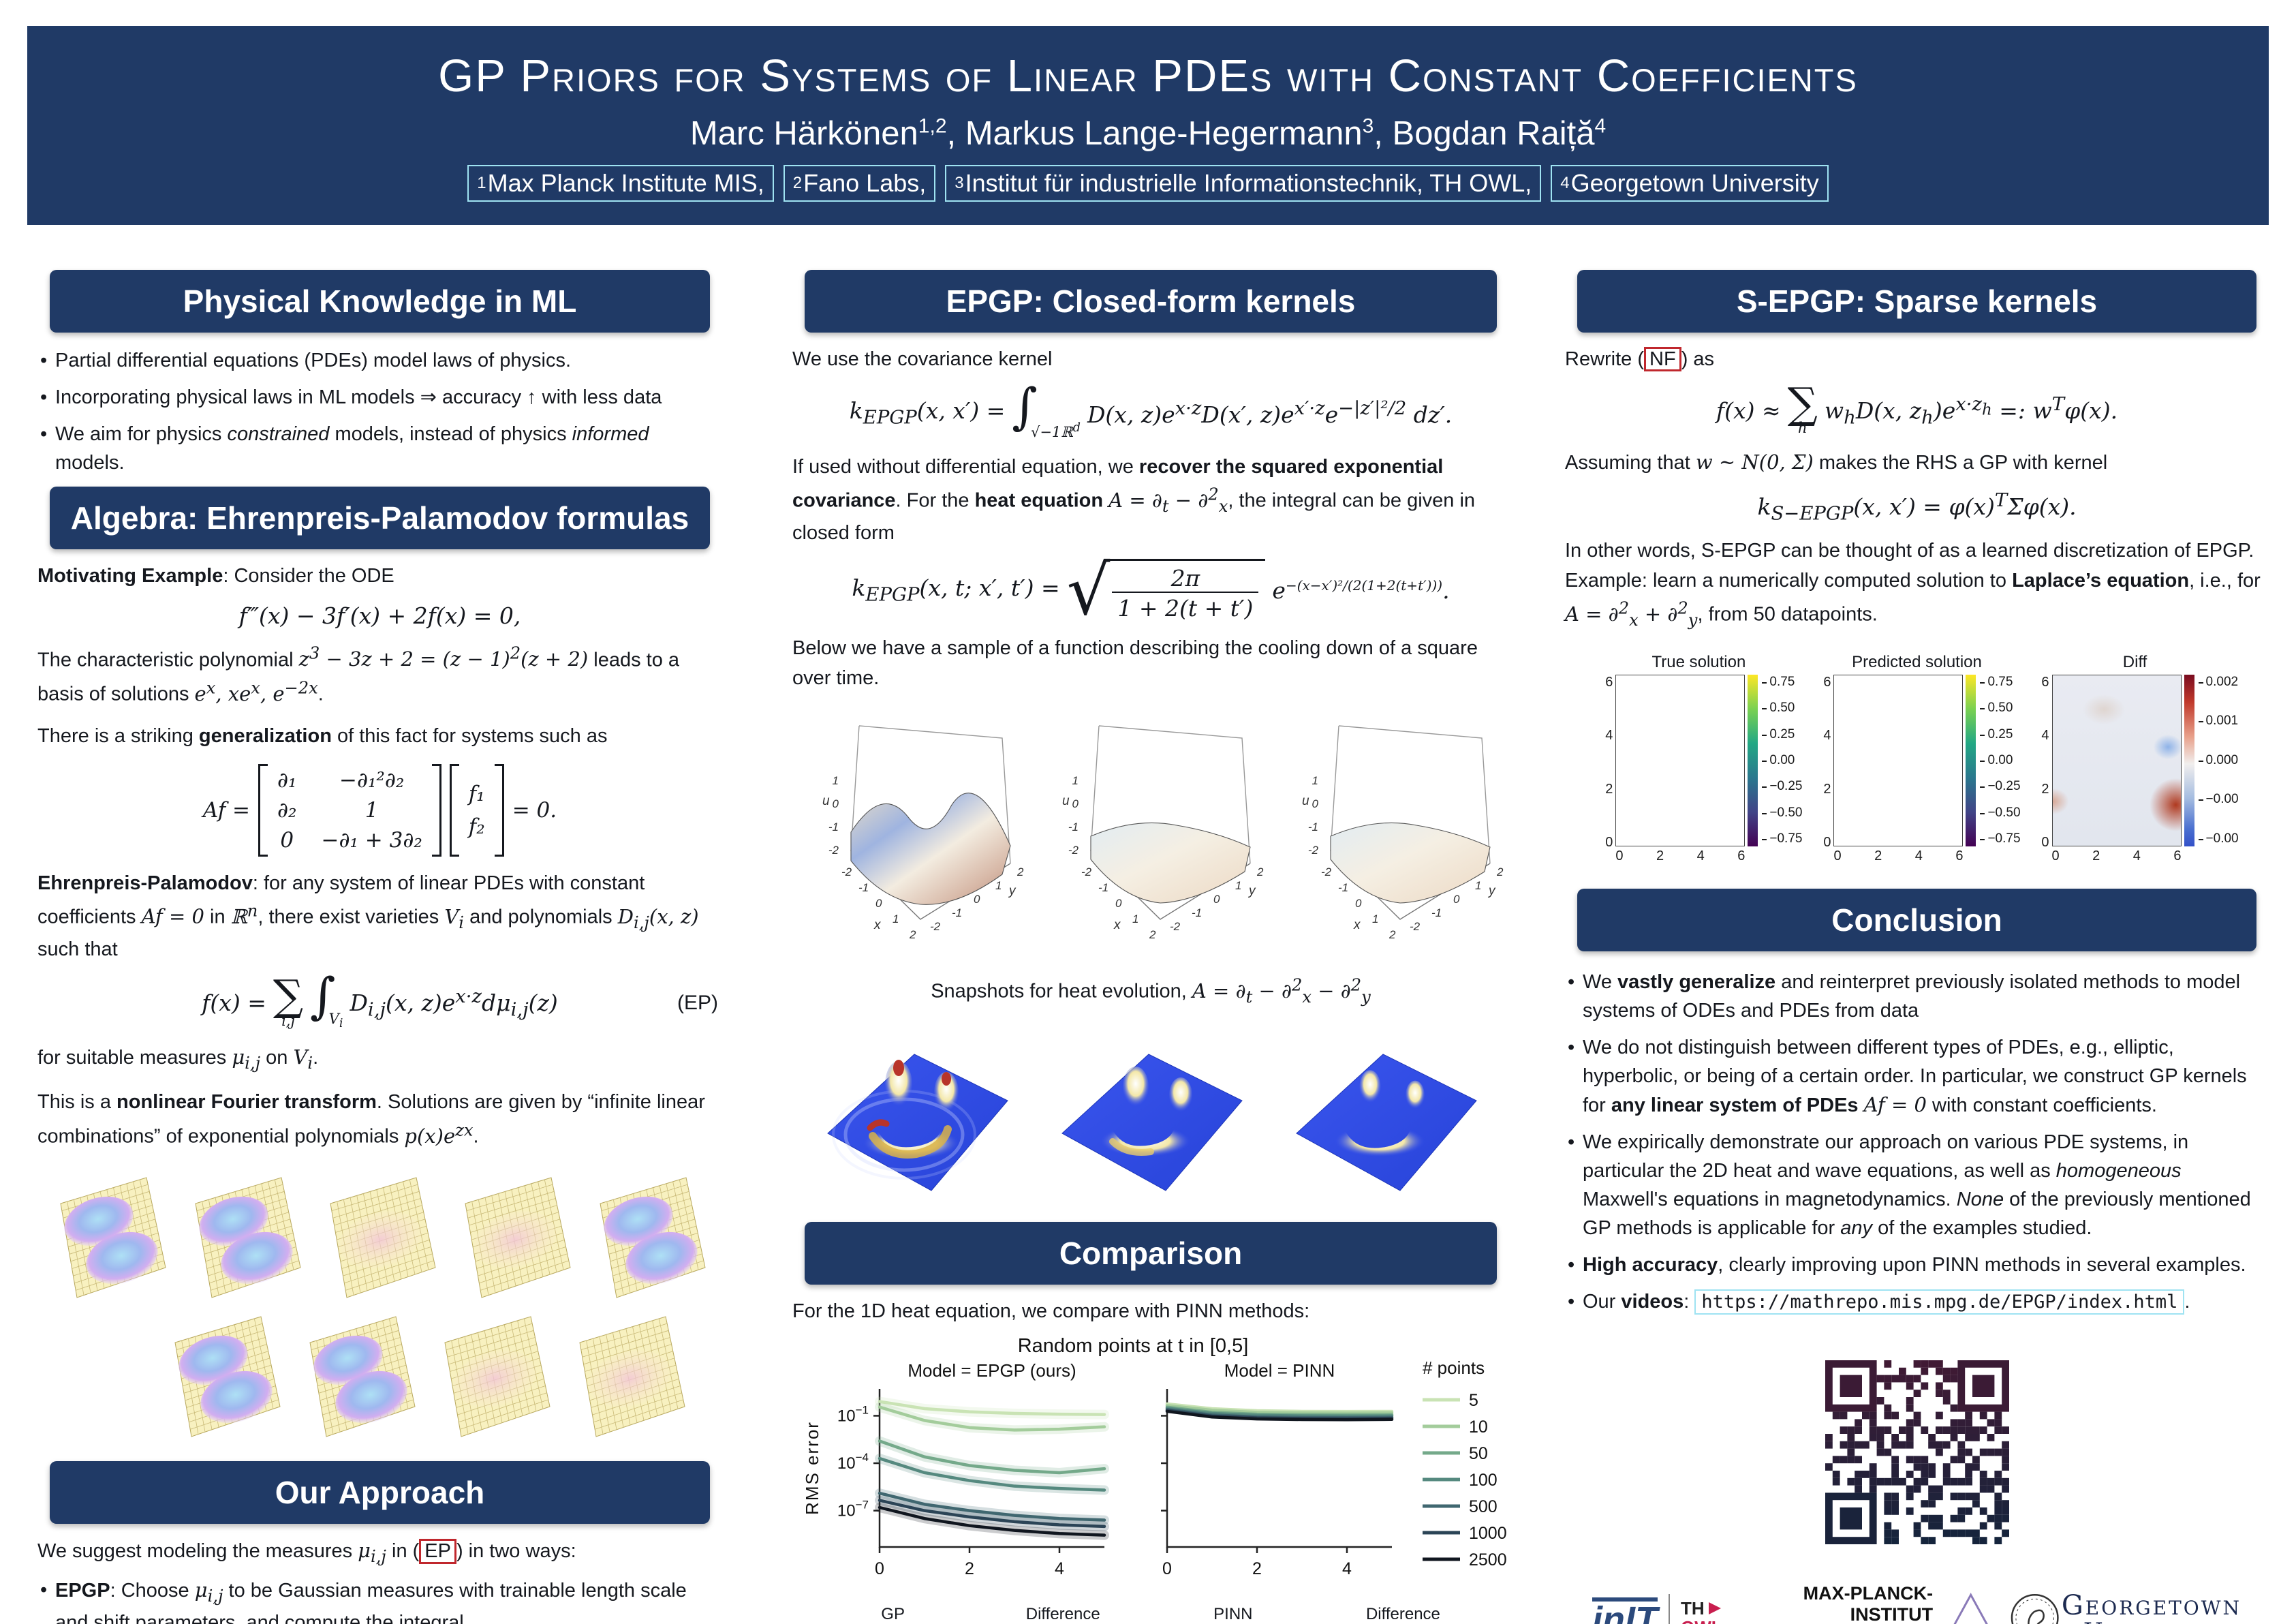 The width and height of the screenshot is (2296, 1624). I want to click on section-conclusion: Conclusion, so click(1917, 919).